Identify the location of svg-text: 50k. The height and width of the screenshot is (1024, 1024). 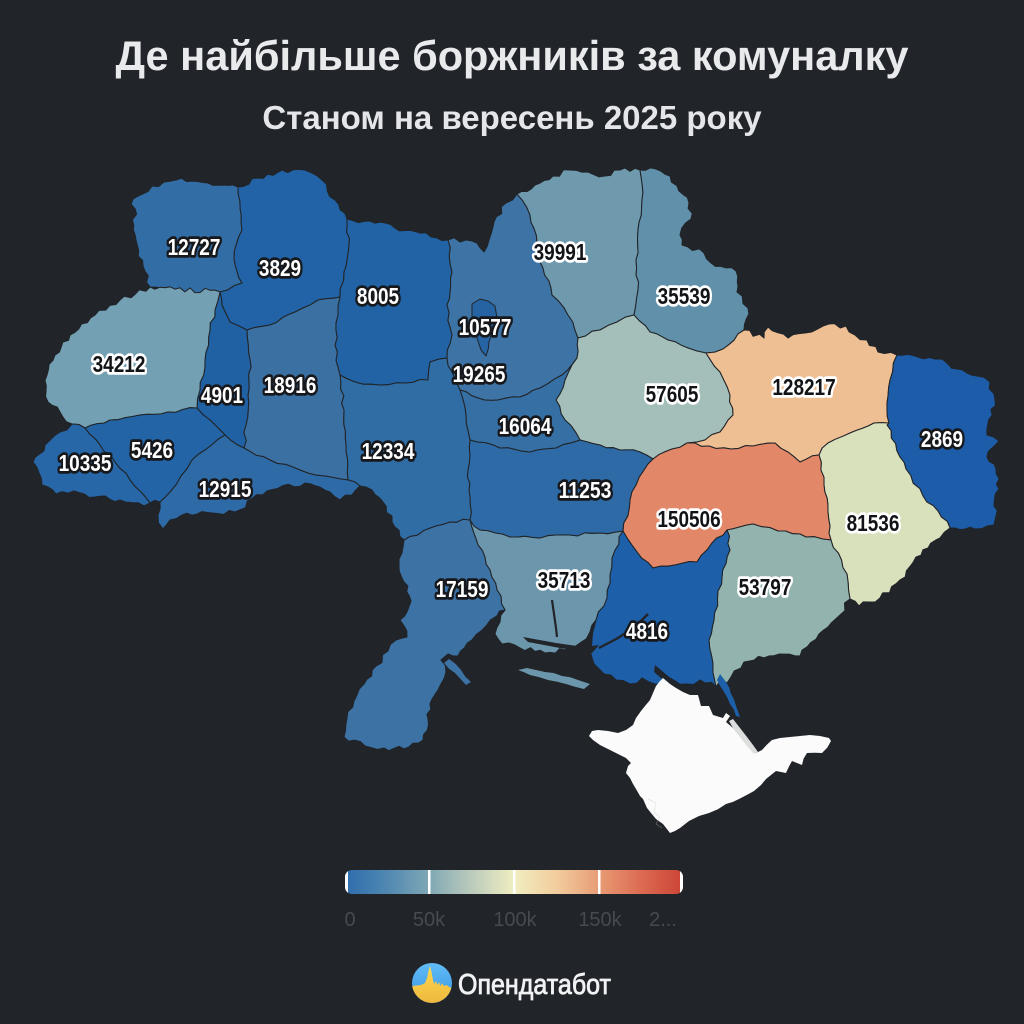
(429, 920).